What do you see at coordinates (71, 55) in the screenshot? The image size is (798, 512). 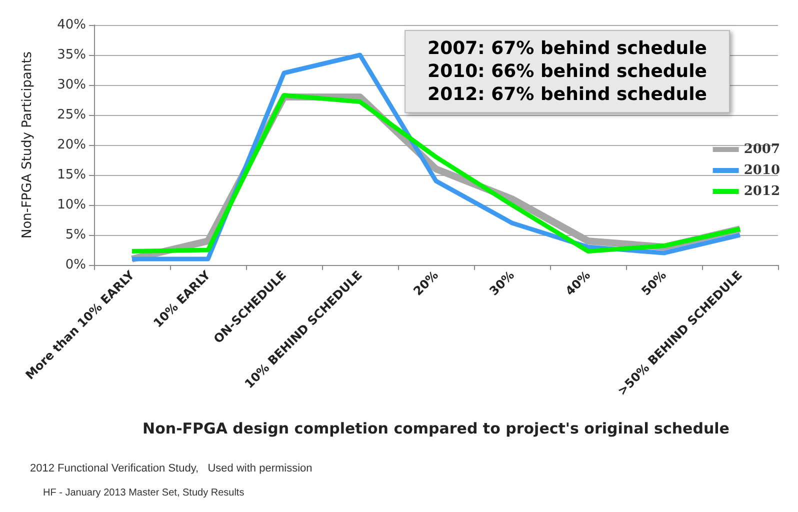 I see `y-tick-label: 35%` at bounding box center [71, 55].